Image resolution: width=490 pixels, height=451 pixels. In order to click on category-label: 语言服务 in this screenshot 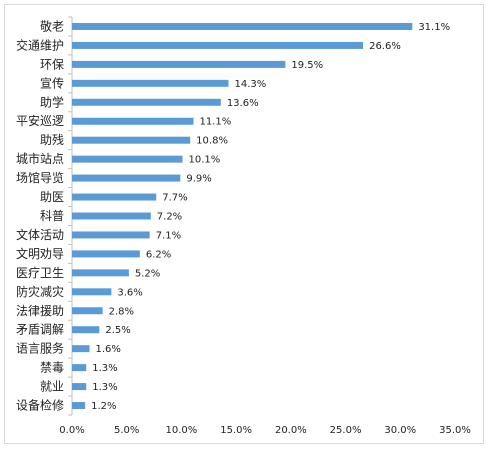, I will do `click(40, 348)`.